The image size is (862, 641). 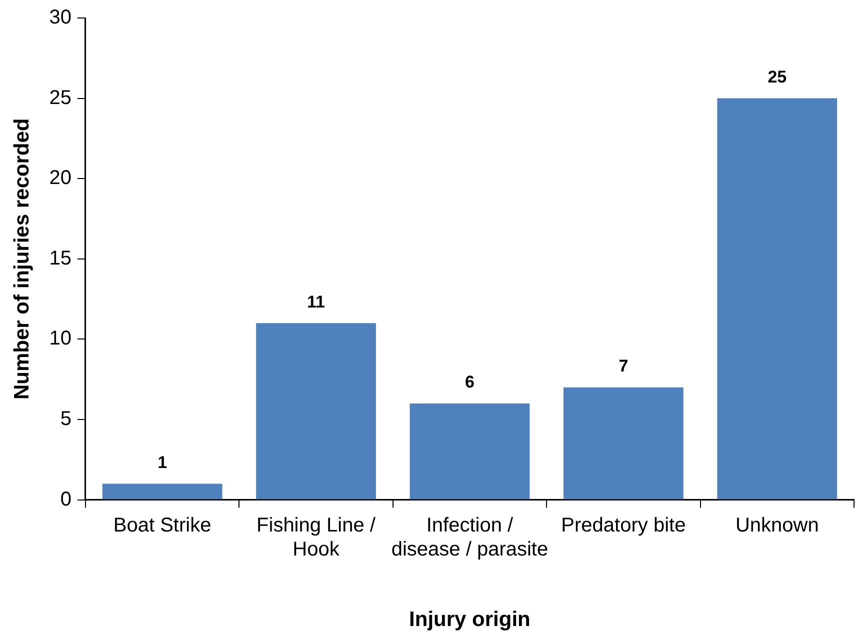 What do you see at coordinates (22, 259) in the screenshot?
I see `y-axis-title: Number of injuries recorded` at bounding box center [22, 259].